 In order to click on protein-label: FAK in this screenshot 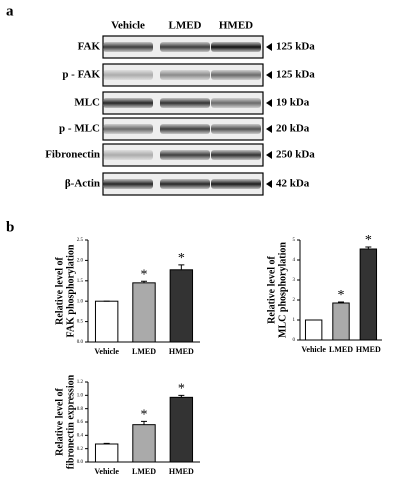, I will do `click(89, 47)`.